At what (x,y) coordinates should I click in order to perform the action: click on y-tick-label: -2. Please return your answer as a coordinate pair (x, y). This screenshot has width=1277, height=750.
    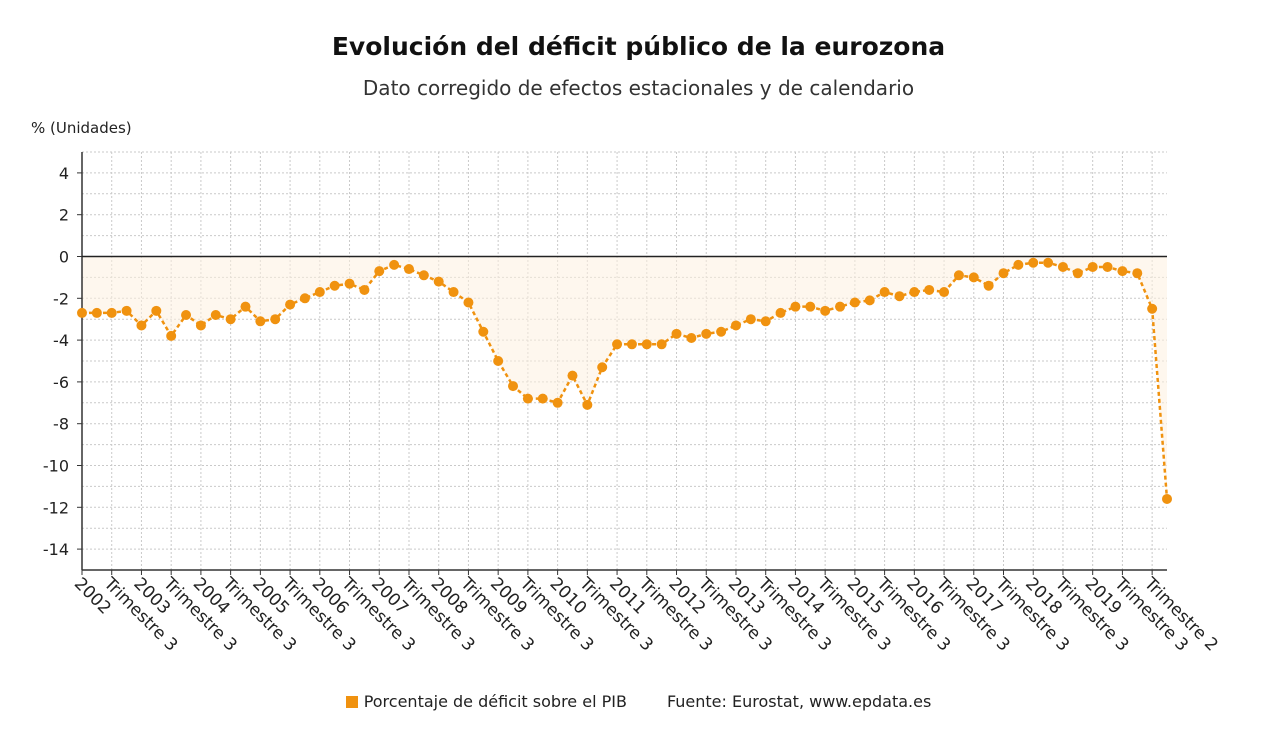
    Looking at the image, I should click on (61, 298).